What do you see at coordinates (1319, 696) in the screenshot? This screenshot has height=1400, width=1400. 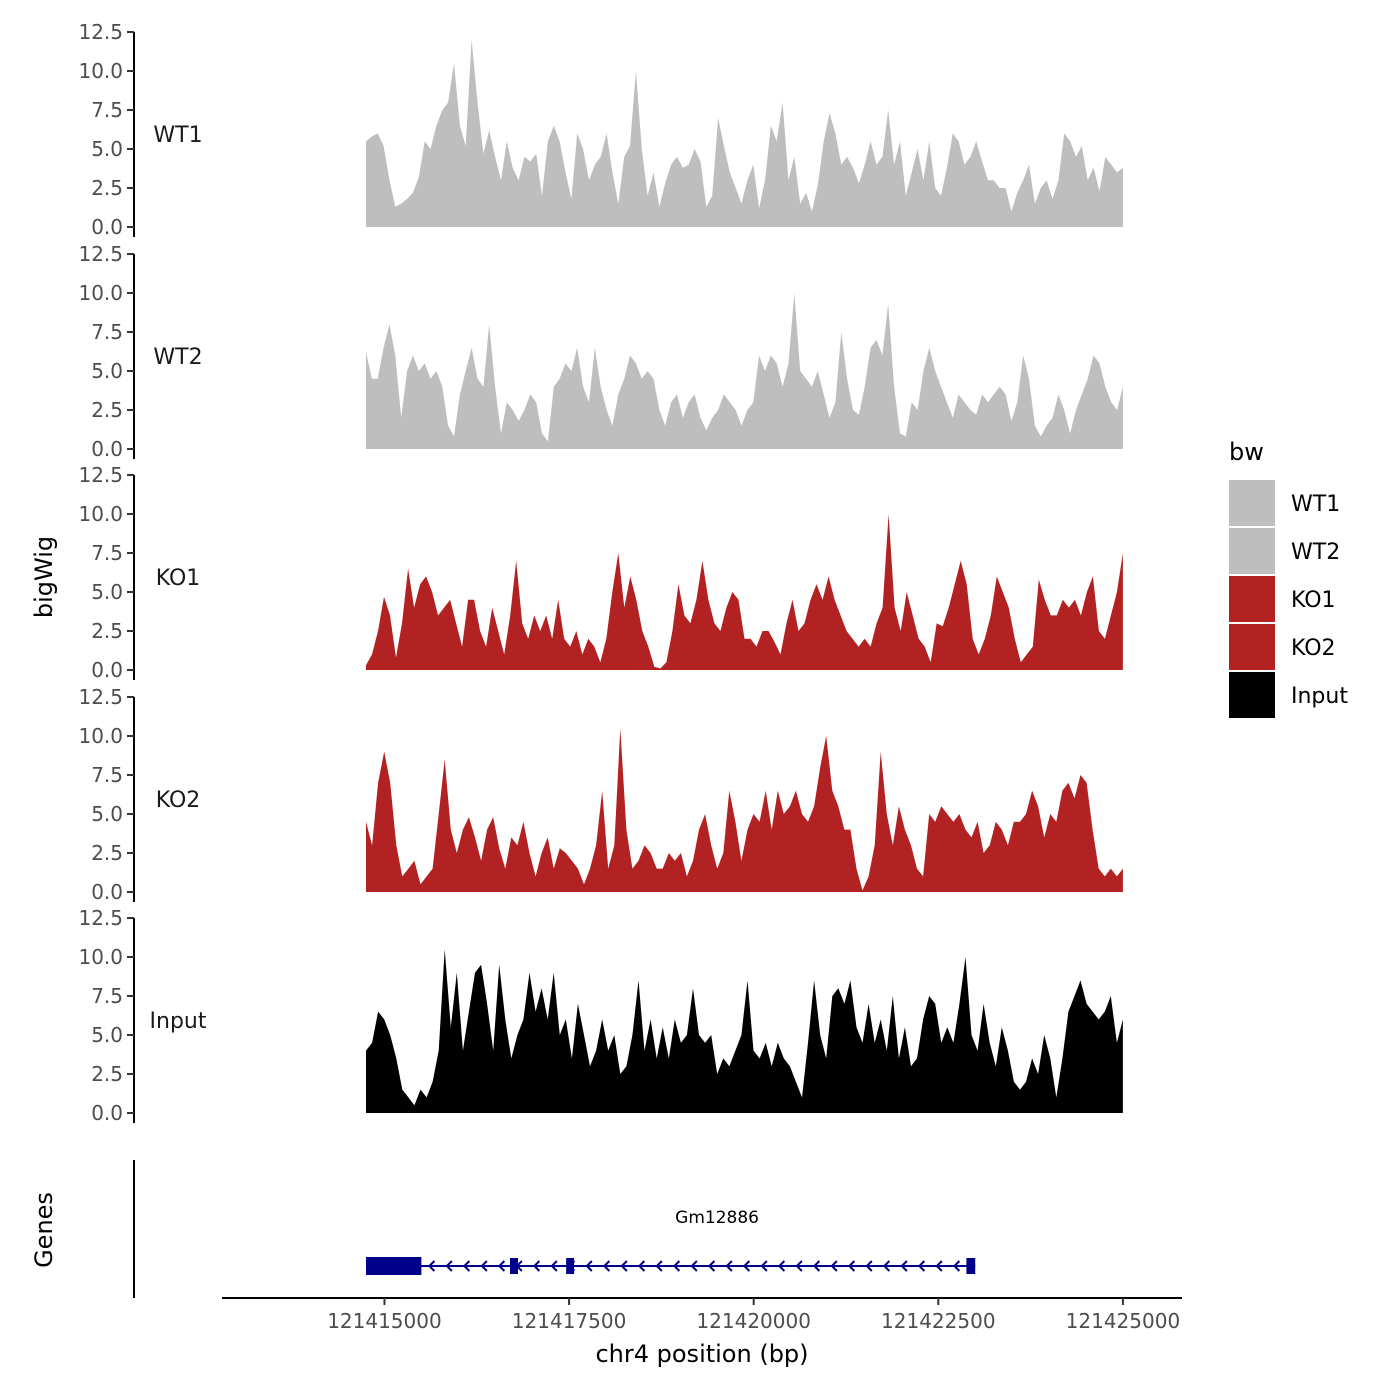 I see `legend-label-input: Input` at bounding box center [1319, 696].